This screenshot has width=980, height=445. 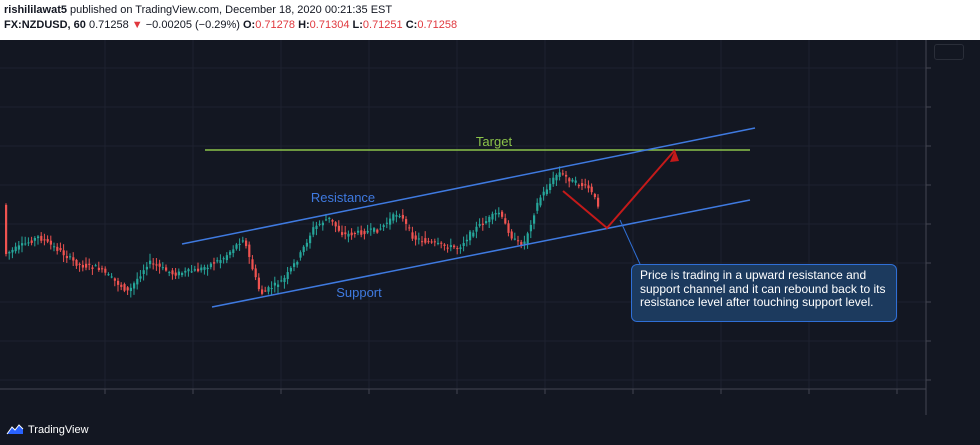 What do you see at coordinates (481, 253) in the screenshot?
I see `support-line` at bounding box center [481, 253].